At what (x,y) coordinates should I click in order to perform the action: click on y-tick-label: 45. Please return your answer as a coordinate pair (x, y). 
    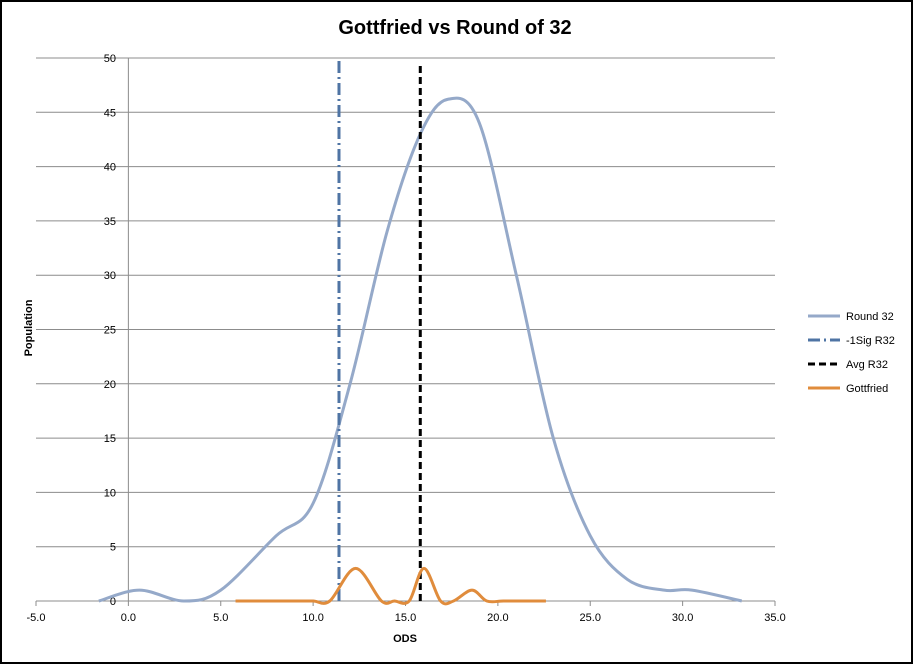
    Looking at the image, I should click on (110, 113).